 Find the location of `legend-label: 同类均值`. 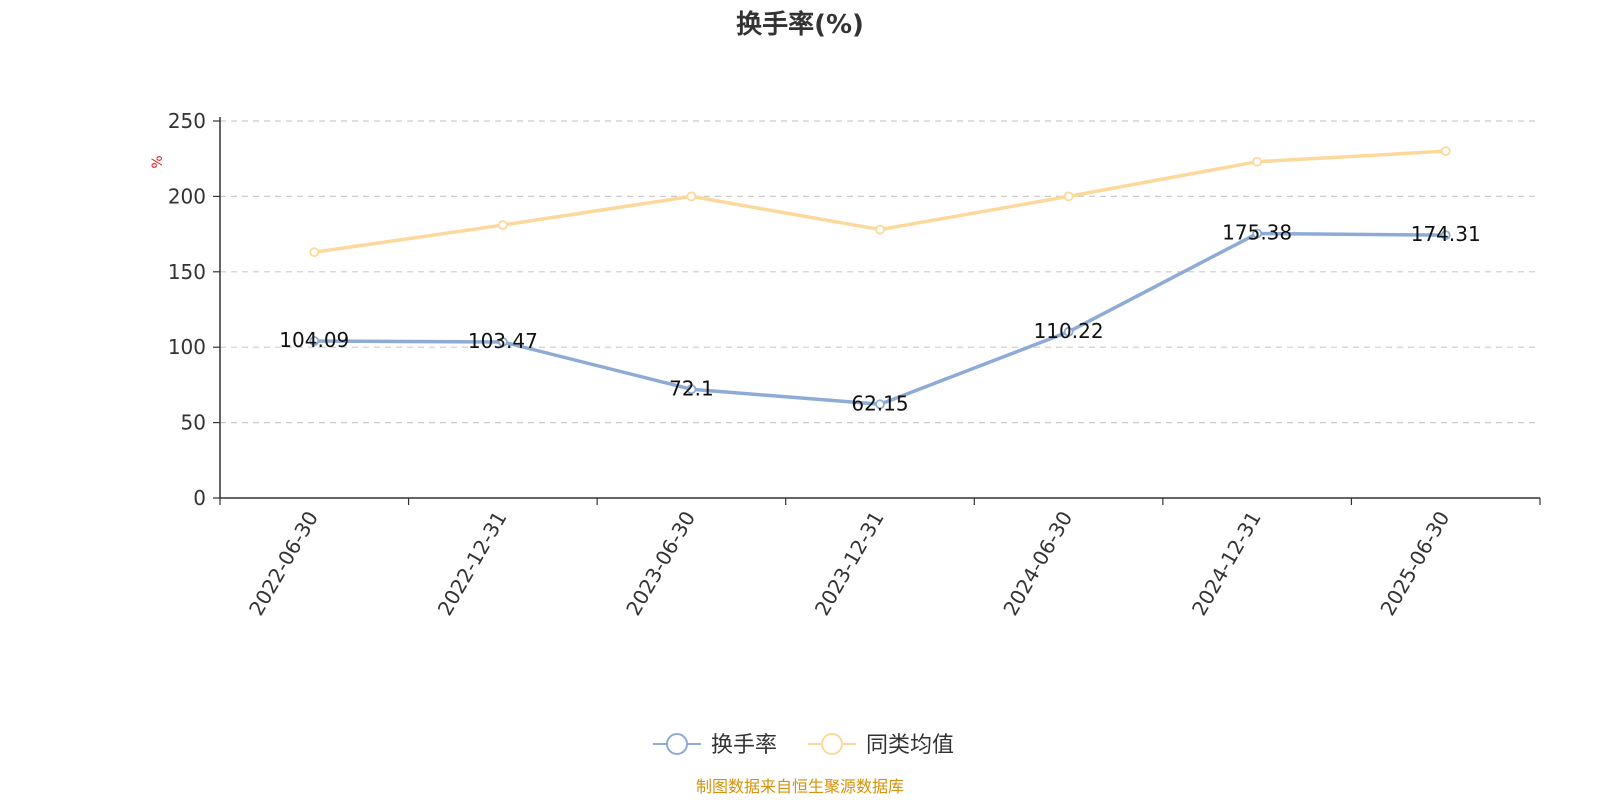

legend-label: 同类均值 is located at coordinates (910, 745).